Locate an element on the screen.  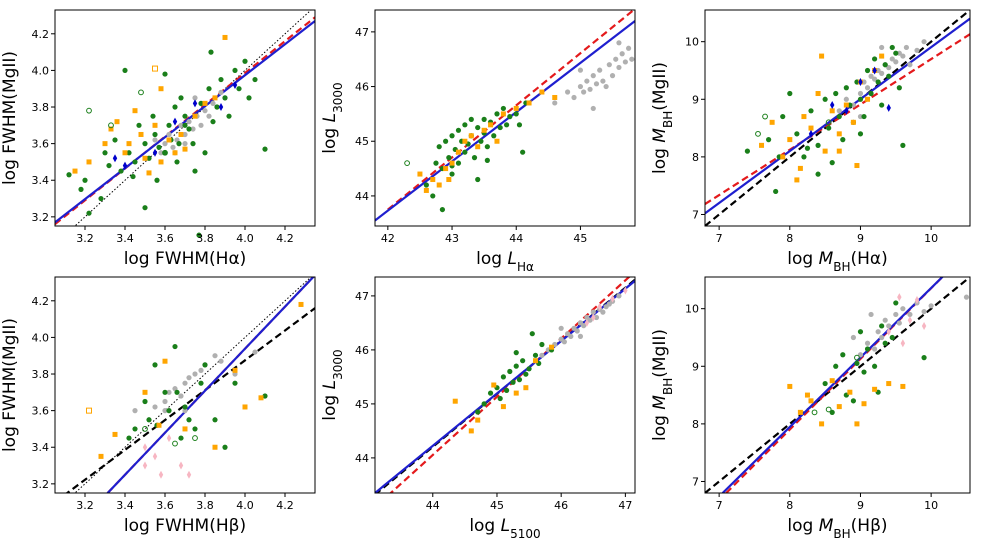
x-tick-label: 4.0 is located at coordinates (245, 238).